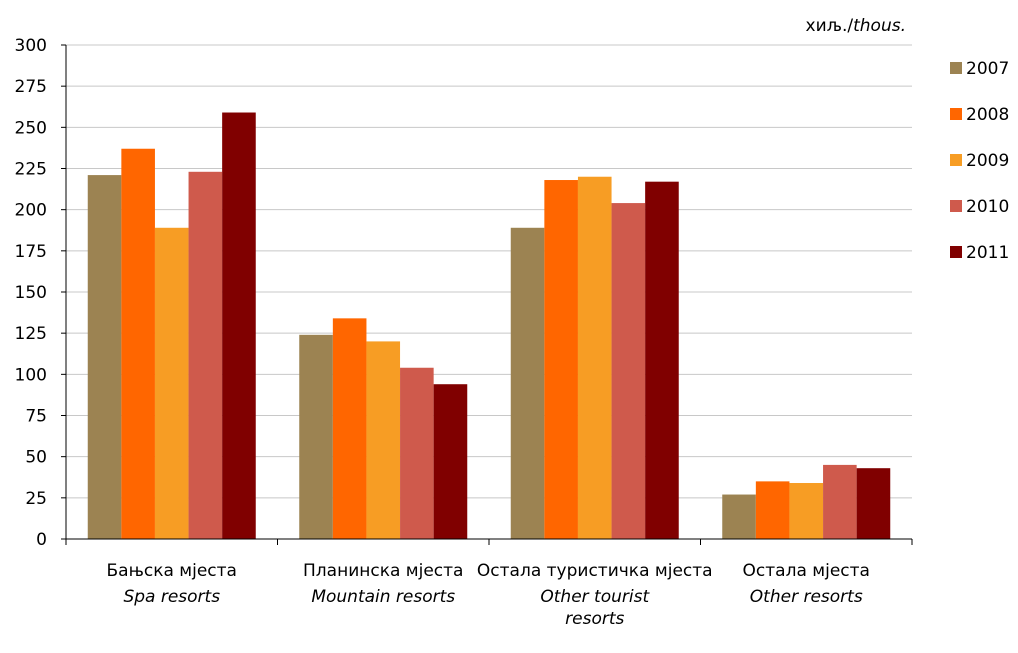 The height and width of the screenshot is (653, 1018). Describe the element at coordinates (987, 69) in the screenshot. I see `legend-label-2007: 2007` at that location.